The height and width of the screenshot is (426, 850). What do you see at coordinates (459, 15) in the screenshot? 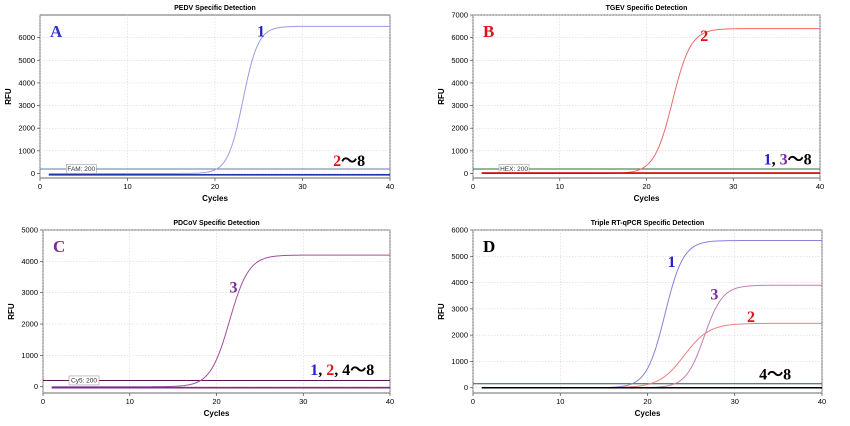
I see `y-tick-label: 7000` at bounding box center [459, 15].